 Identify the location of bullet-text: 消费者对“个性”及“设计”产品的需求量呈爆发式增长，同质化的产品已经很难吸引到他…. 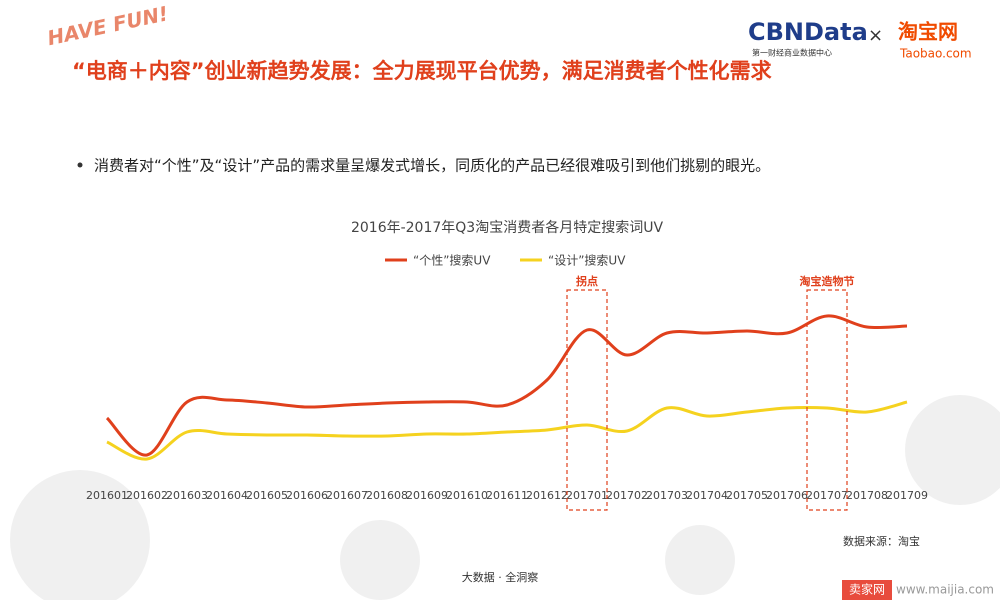
(432, 166).